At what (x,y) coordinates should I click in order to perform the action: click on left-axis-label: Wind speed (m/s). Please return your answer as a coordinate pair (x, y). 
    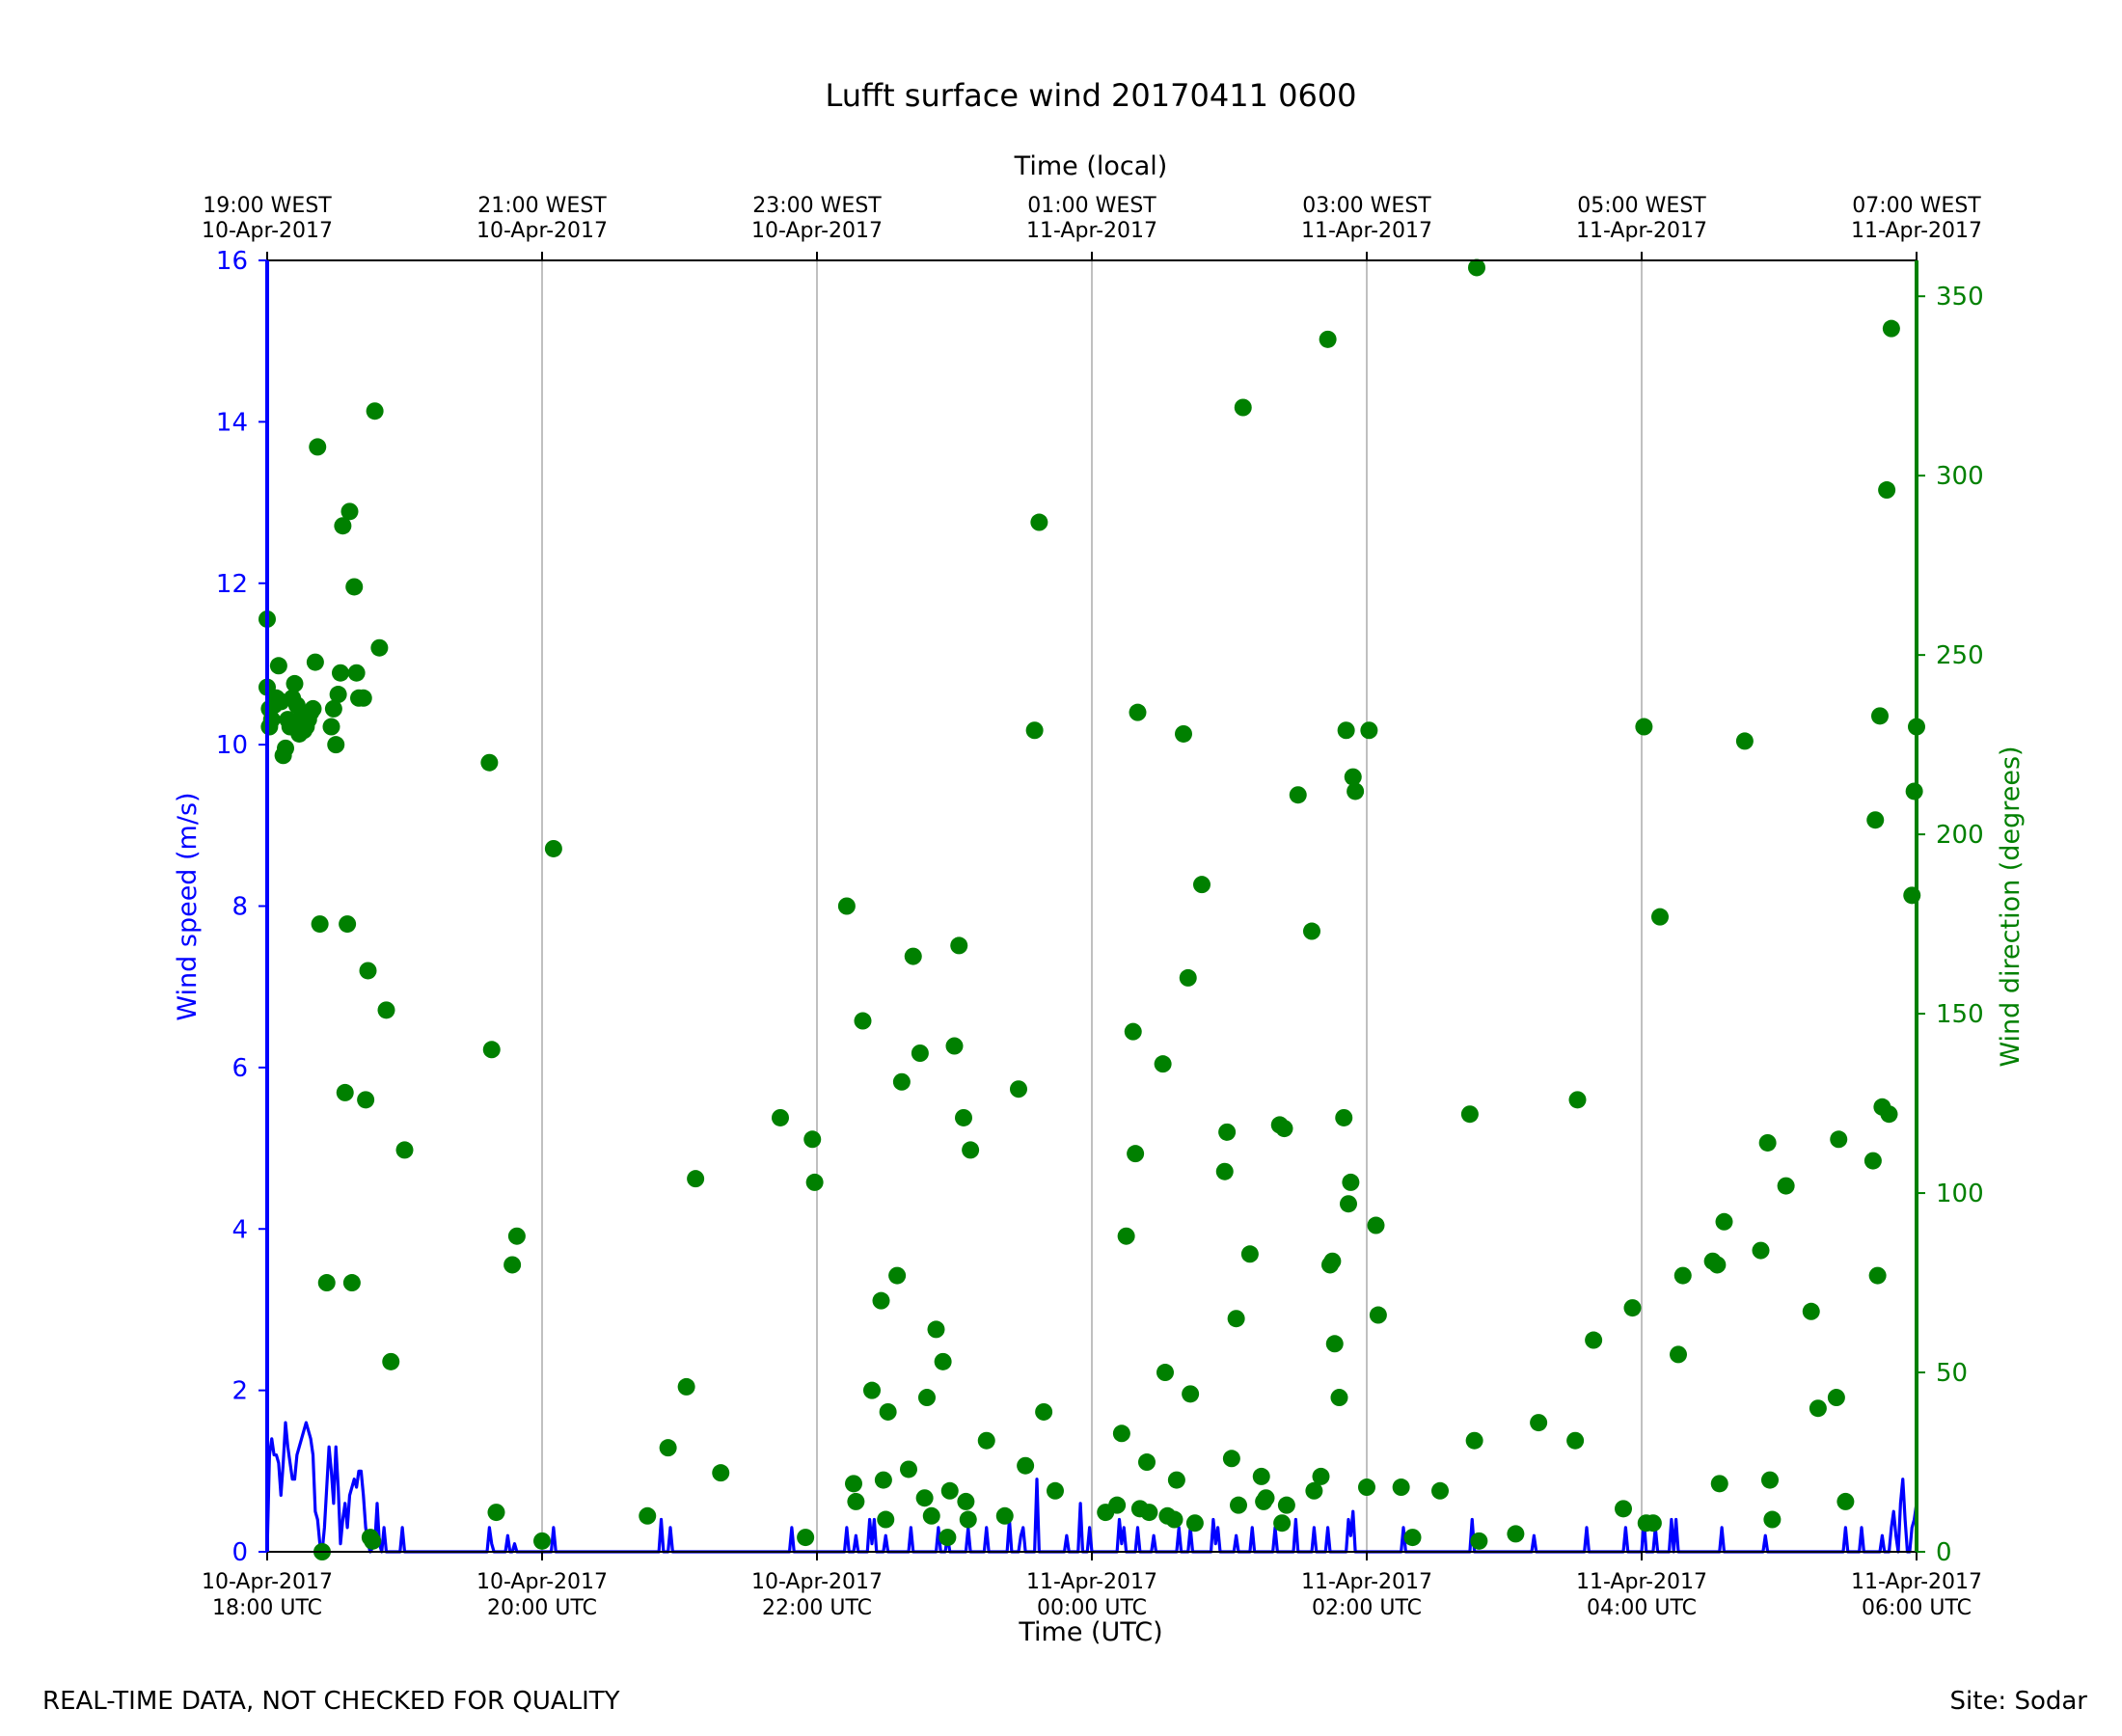
    Looking at the image, I should click on (188, 906).